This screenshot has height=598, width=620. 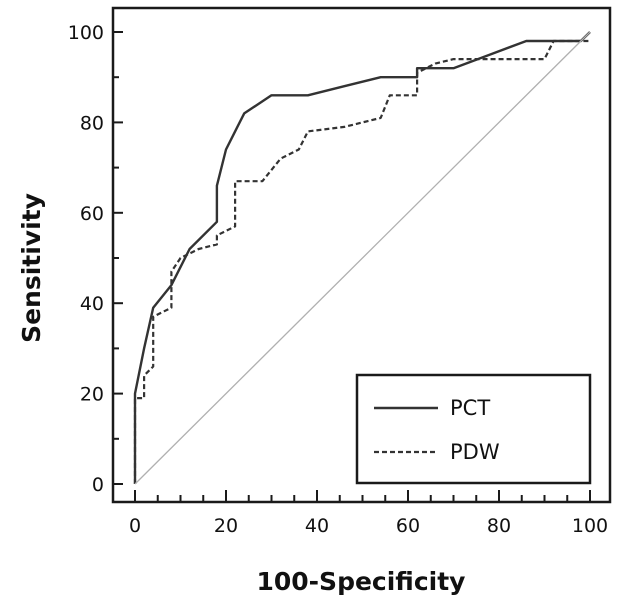 I want to click on y-tick-label: 40, so click(x=92, y=304).